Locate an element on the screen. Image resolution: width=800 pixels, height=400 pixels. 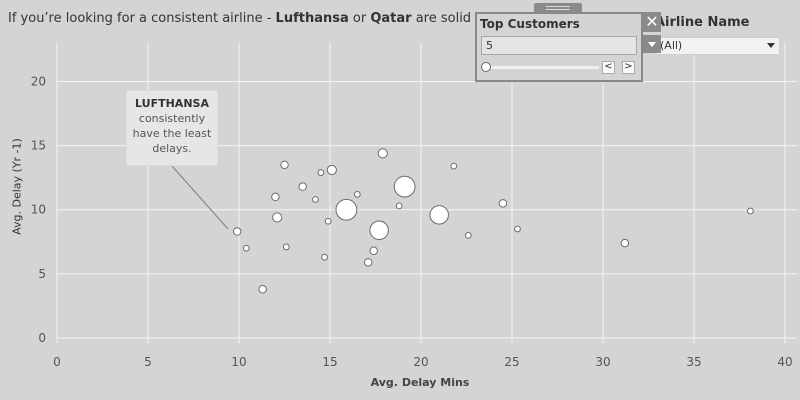
previous-value-button: < is located at coordinates (608, 67).